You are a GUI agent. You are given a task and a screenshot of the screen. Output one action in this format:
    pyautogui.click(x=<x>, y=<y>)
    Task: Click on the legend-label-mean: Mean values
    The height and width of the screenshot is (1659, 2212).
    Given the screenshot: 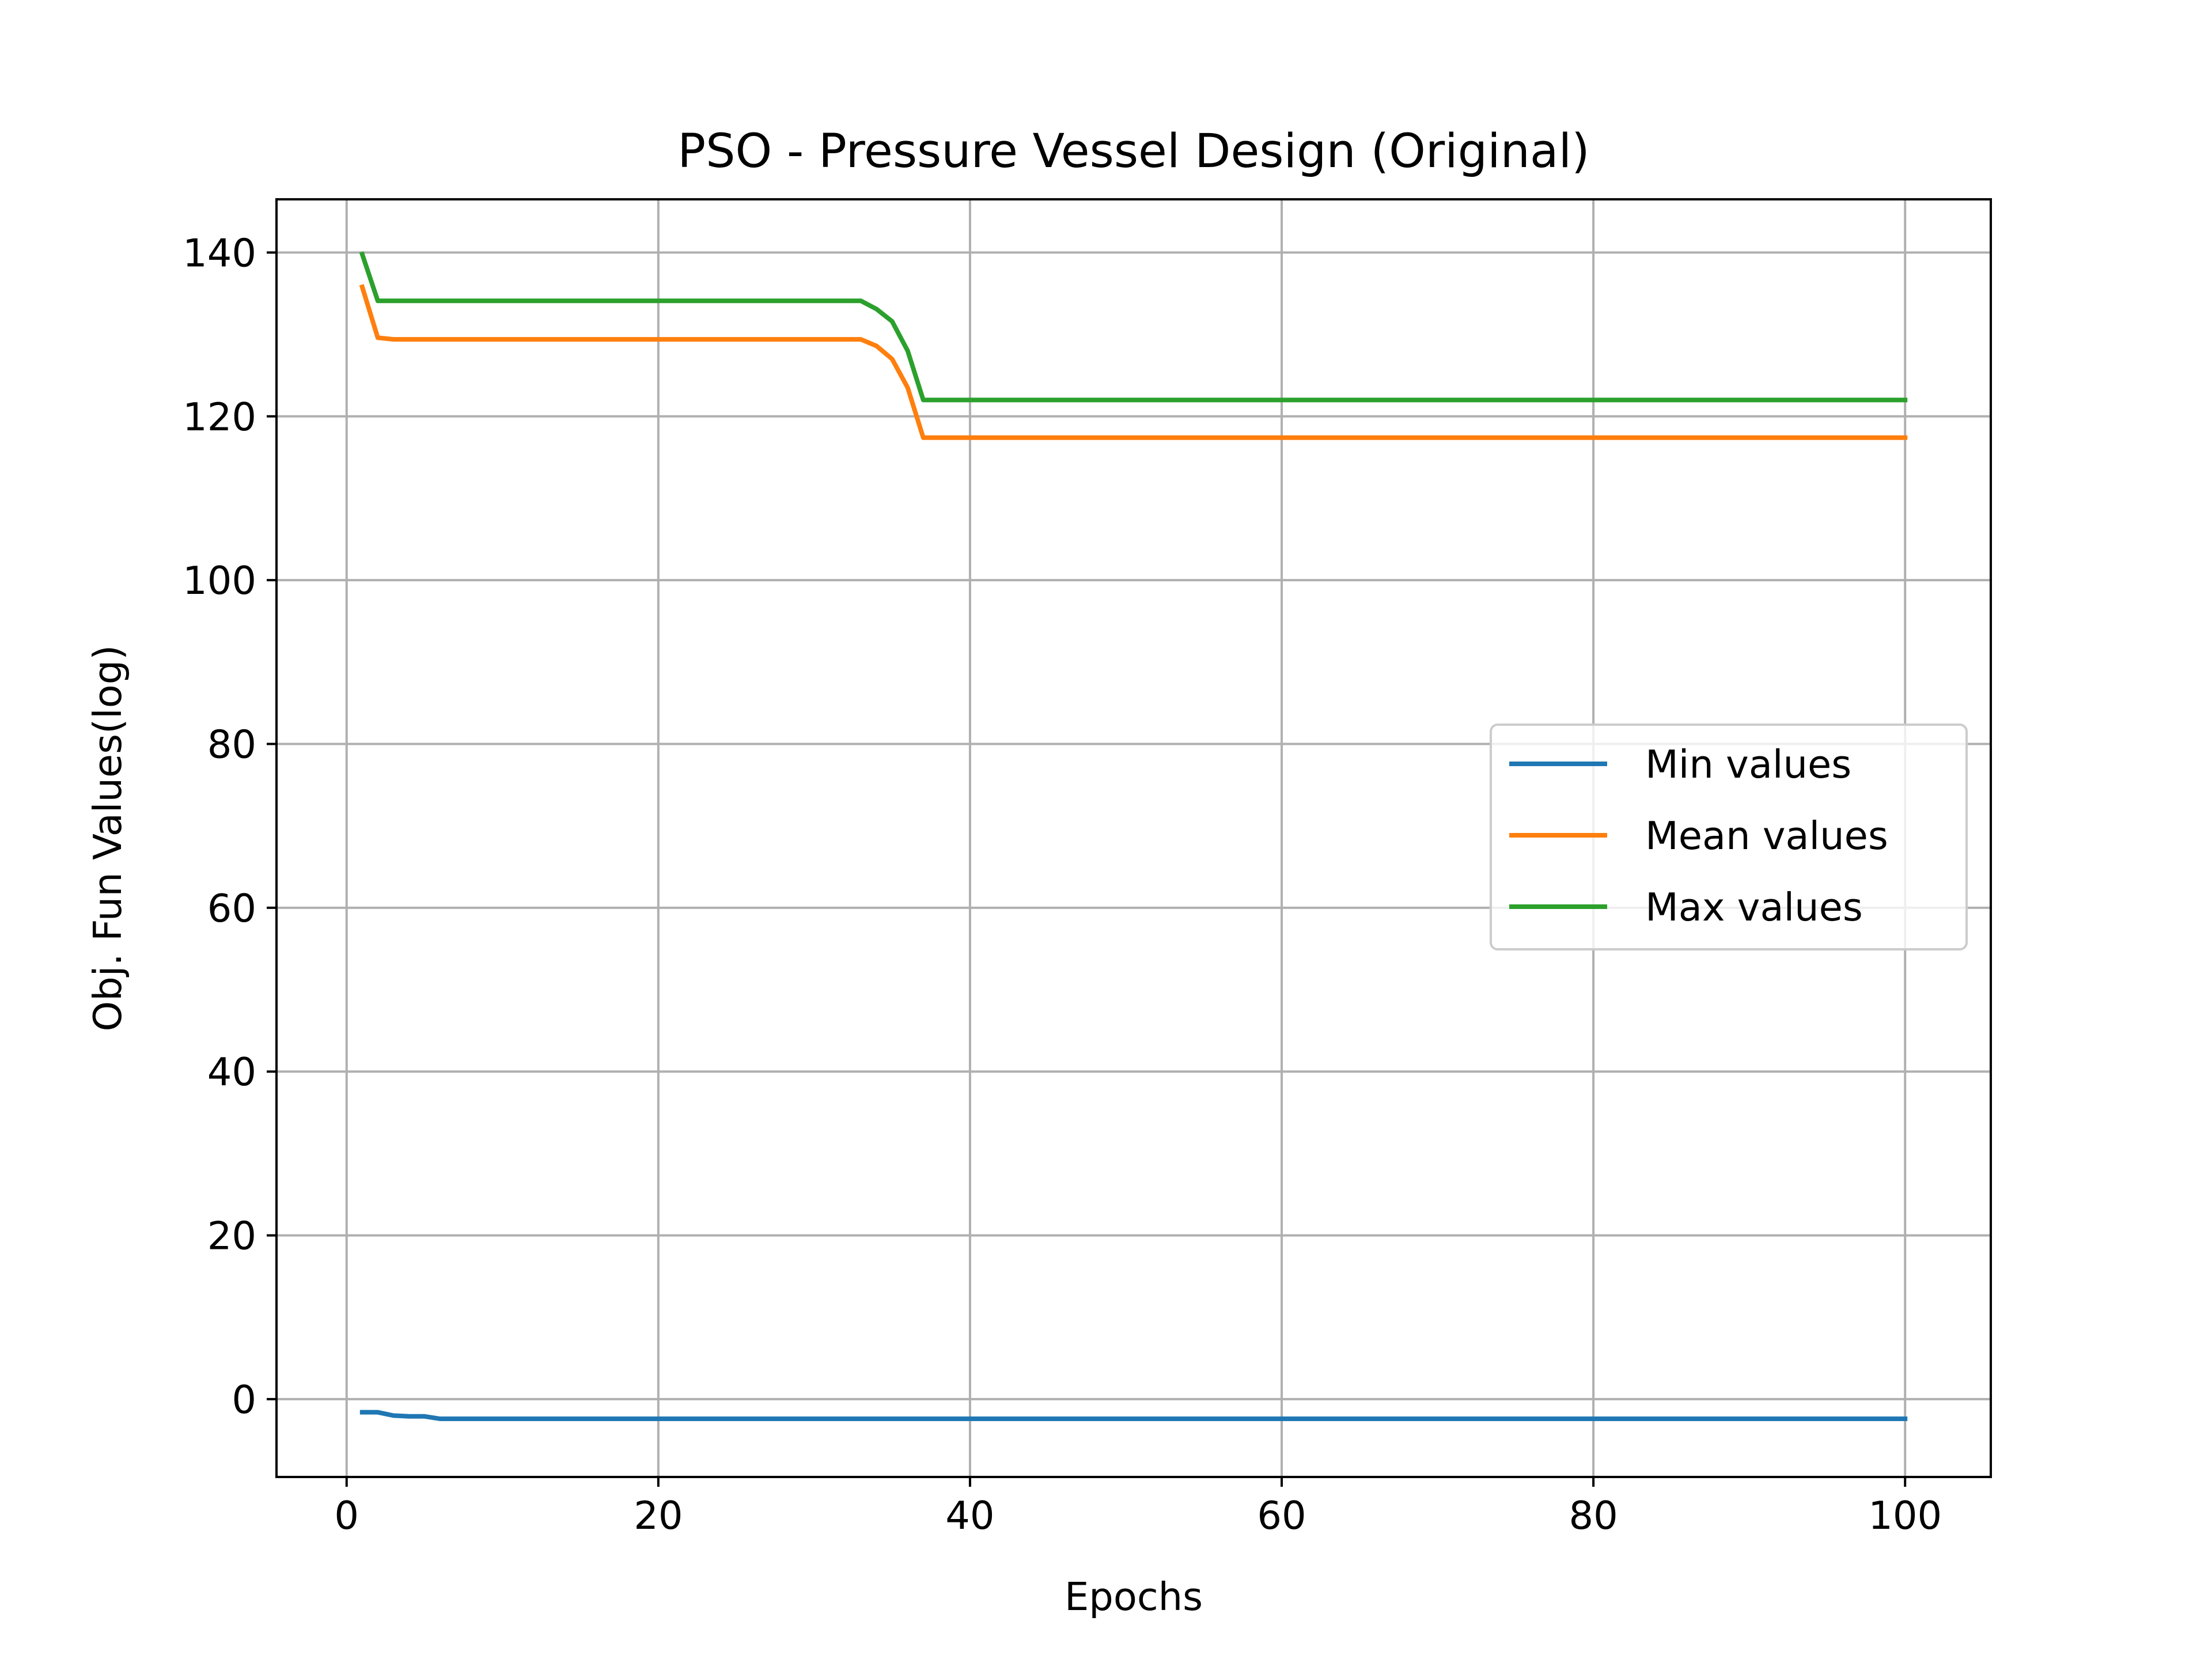 What is the action you would take?
    pyautogui.click(x=1766, y=835)
    